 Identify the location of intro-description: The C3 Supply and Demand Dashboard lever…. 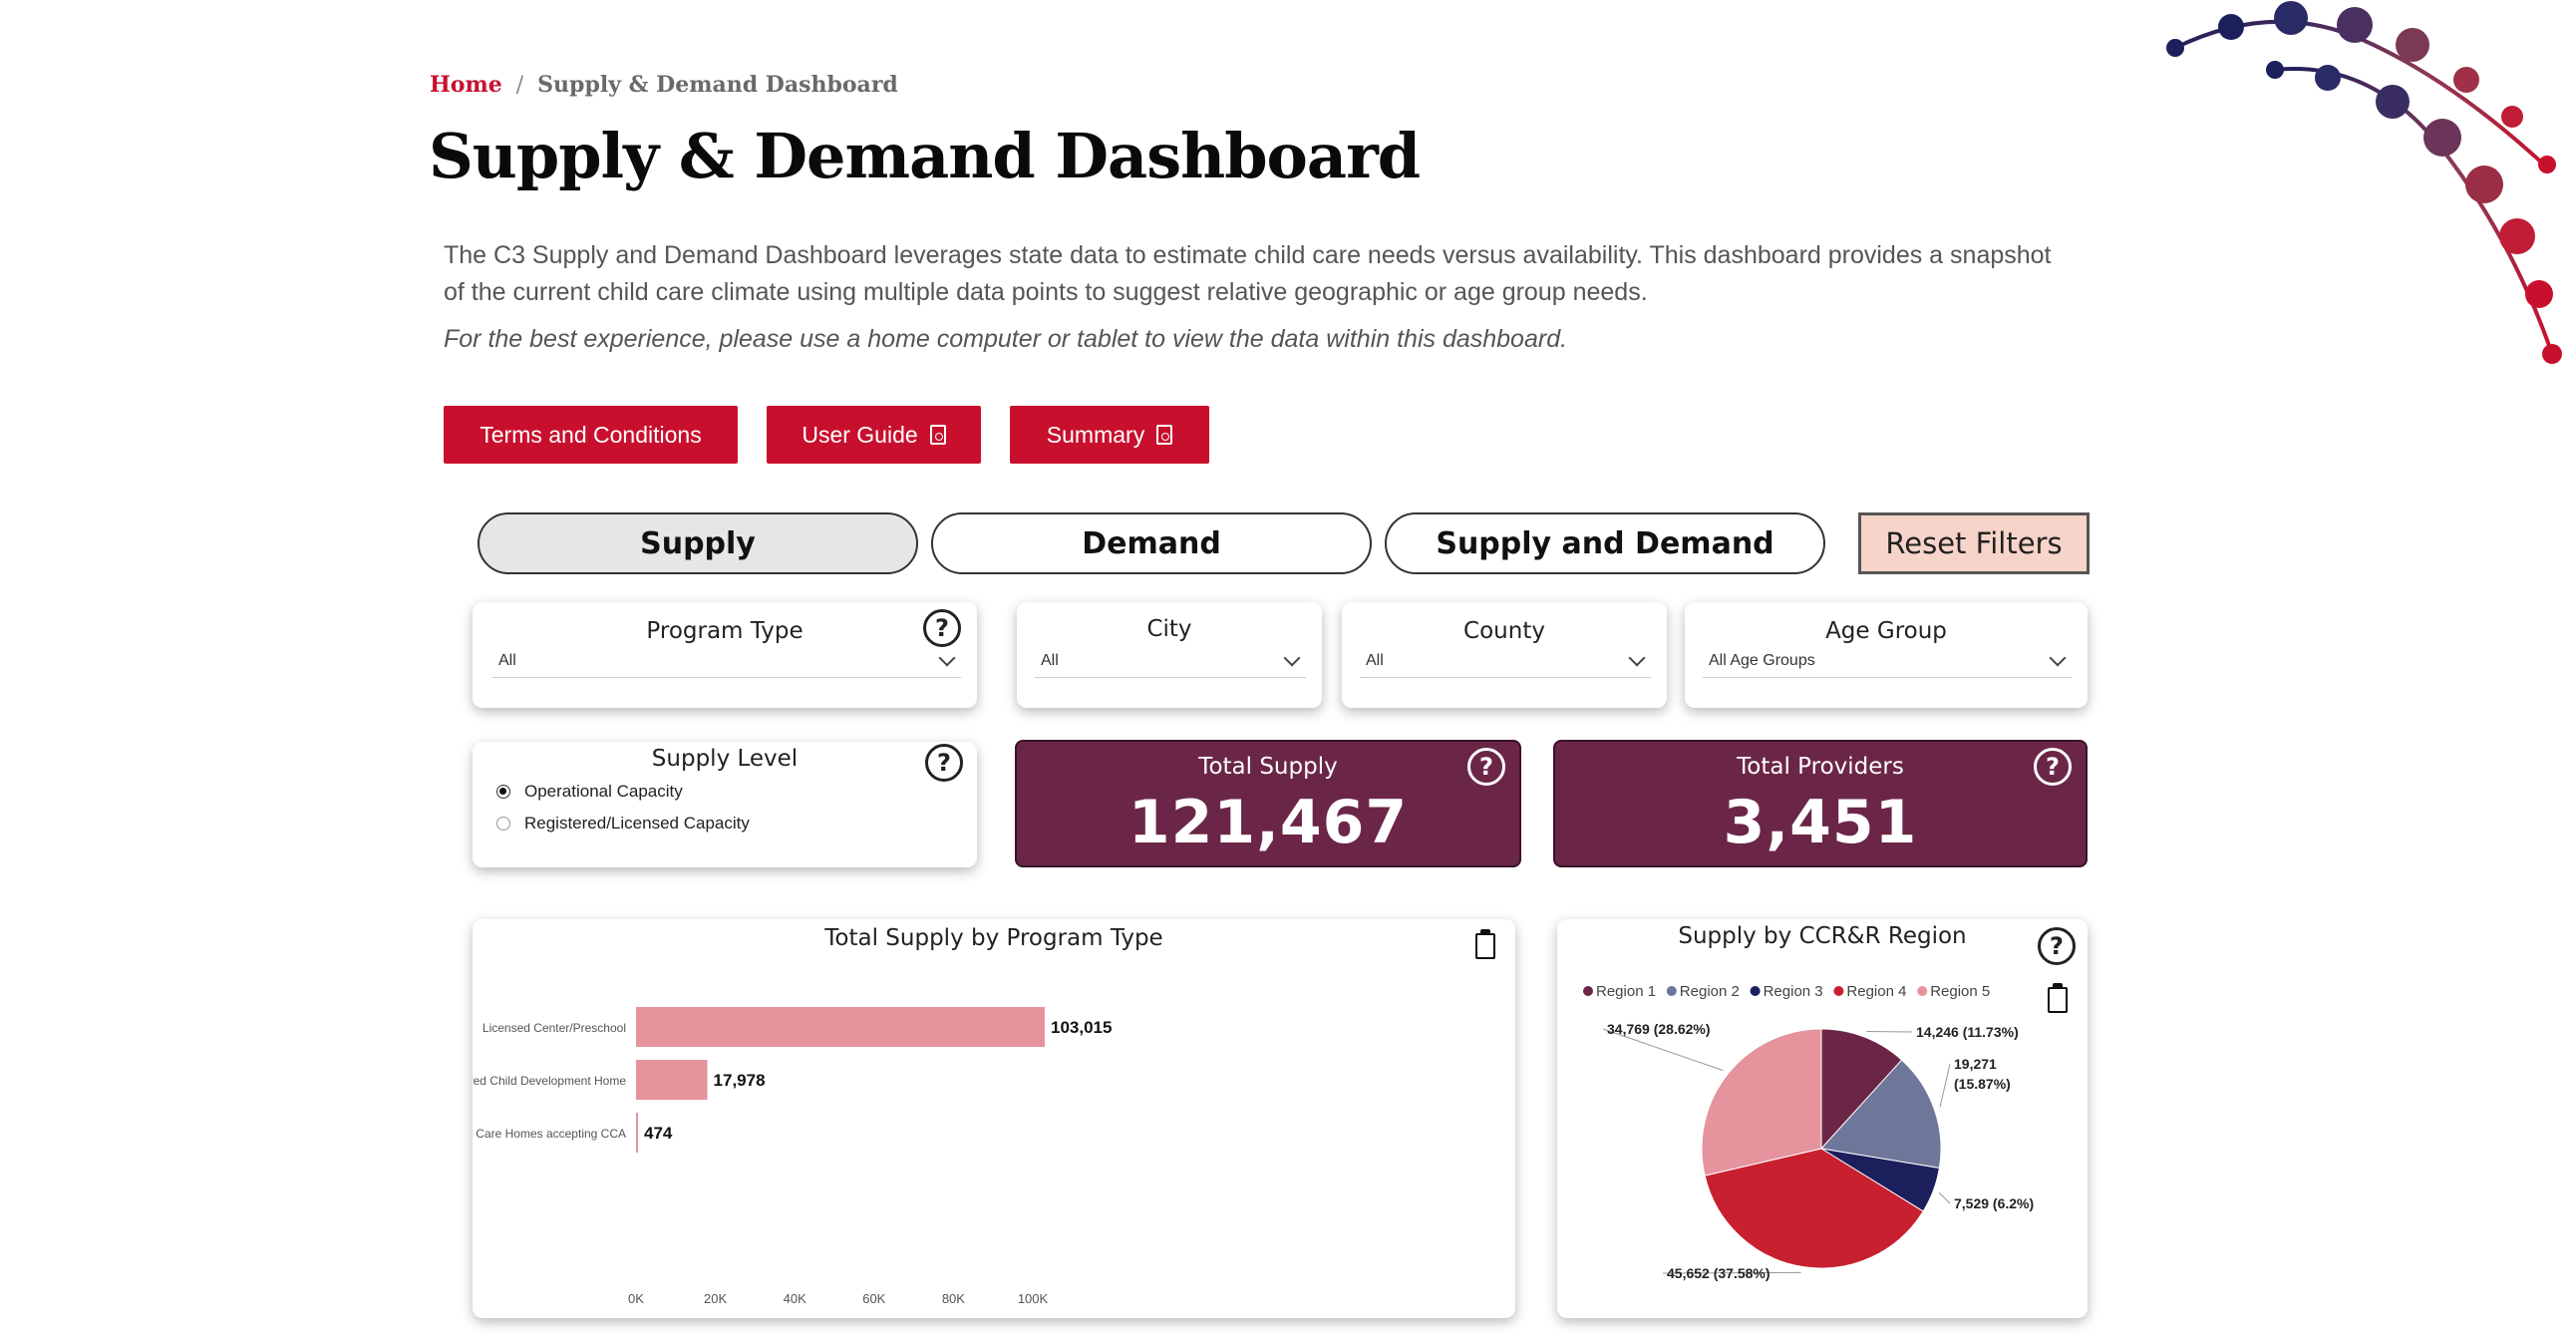
(1248, 273).